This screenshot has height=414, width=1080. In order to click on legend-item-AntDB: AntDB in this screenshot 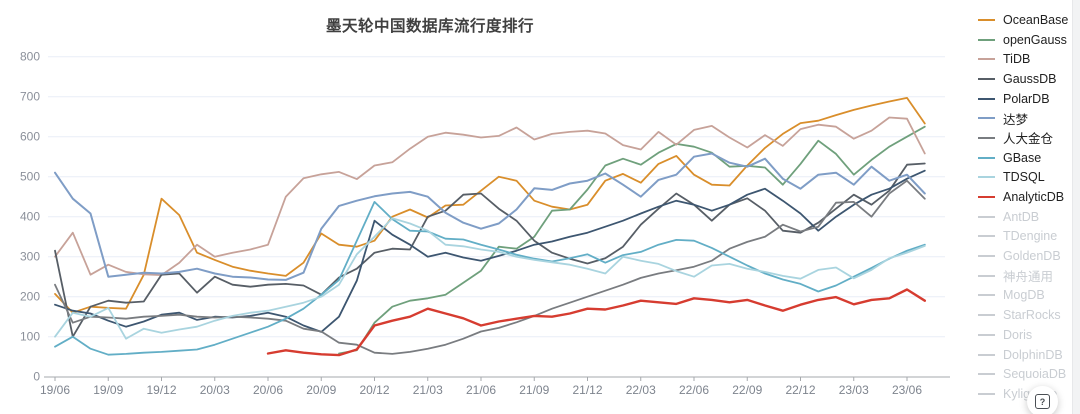, I will do `click(1027, 217)`.